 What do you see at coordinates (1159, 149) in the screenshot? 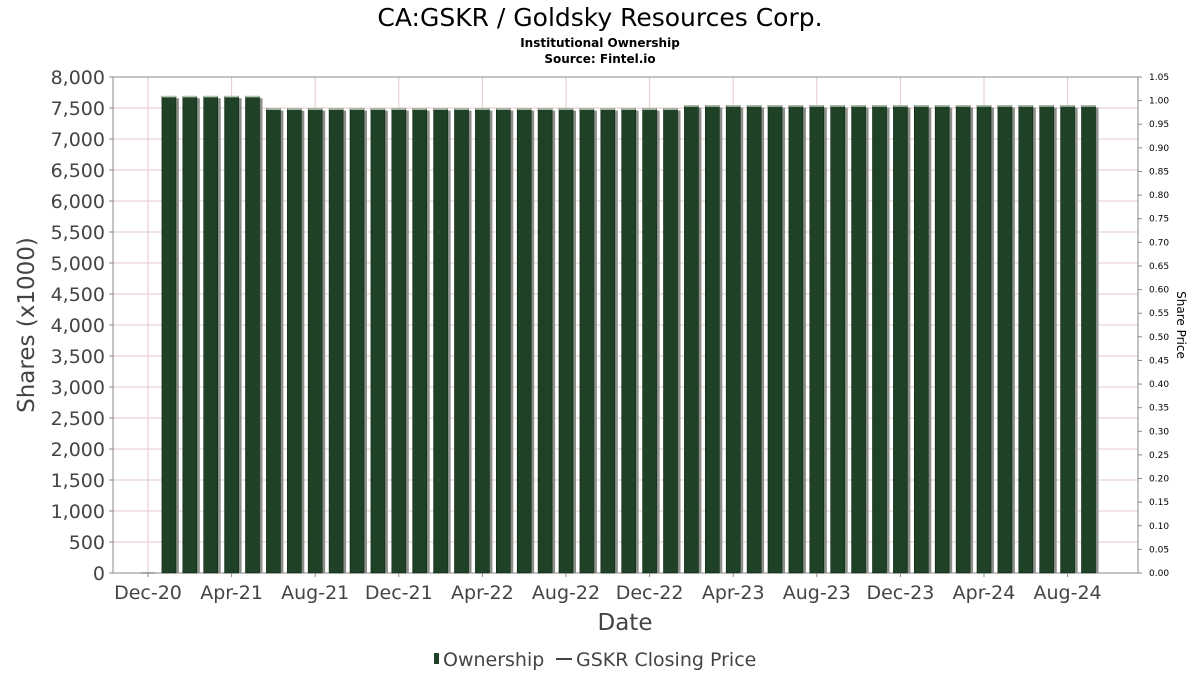
I see `y2-tick-label: 0.90` at bounding box center [1159, 149].